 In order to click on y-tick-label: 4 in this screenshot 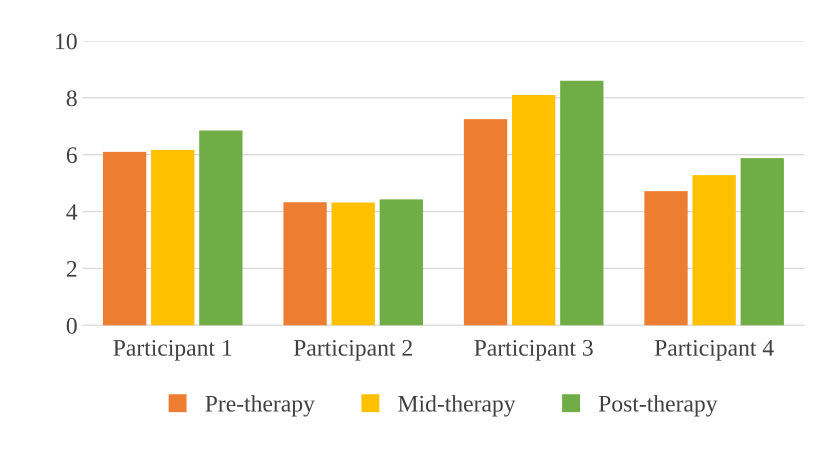, I will do `click(72, 212)`.